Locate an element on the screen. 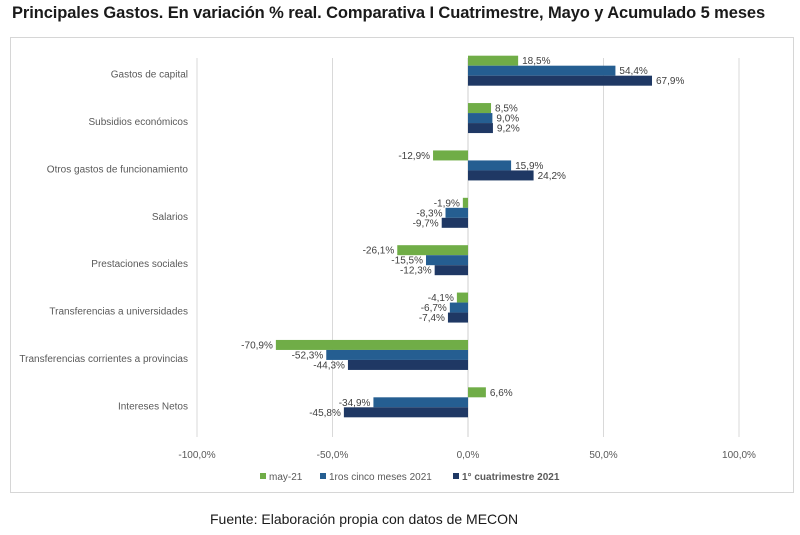  data-label: 54,4% is located at coordinates (633, 71).